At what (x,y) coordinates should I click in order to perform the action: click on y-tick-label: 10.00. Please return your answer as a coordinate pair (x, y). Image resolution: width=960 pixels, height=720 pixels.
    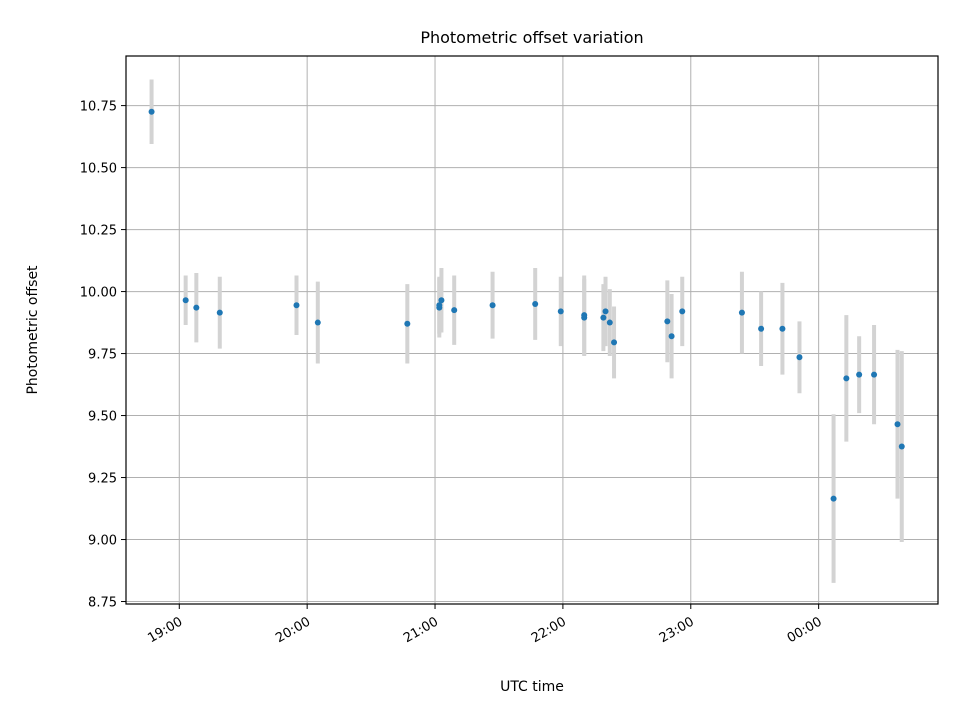
    Looking at the image, I should click on (98, 293).